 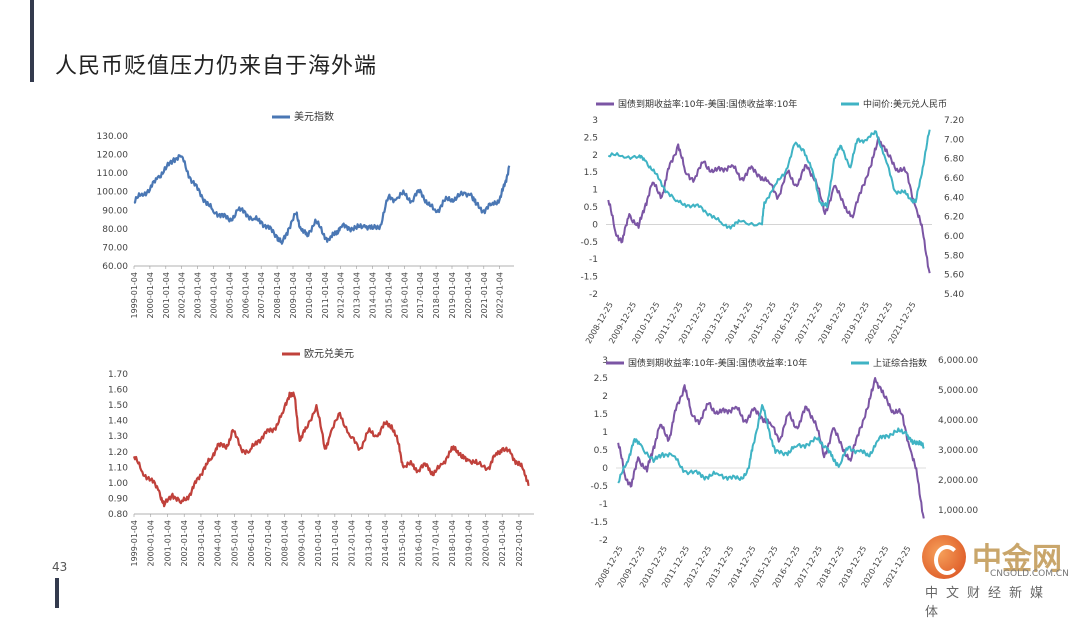 I want to click on y-left-tick-label: -1.5, so click(x=589, y=278).